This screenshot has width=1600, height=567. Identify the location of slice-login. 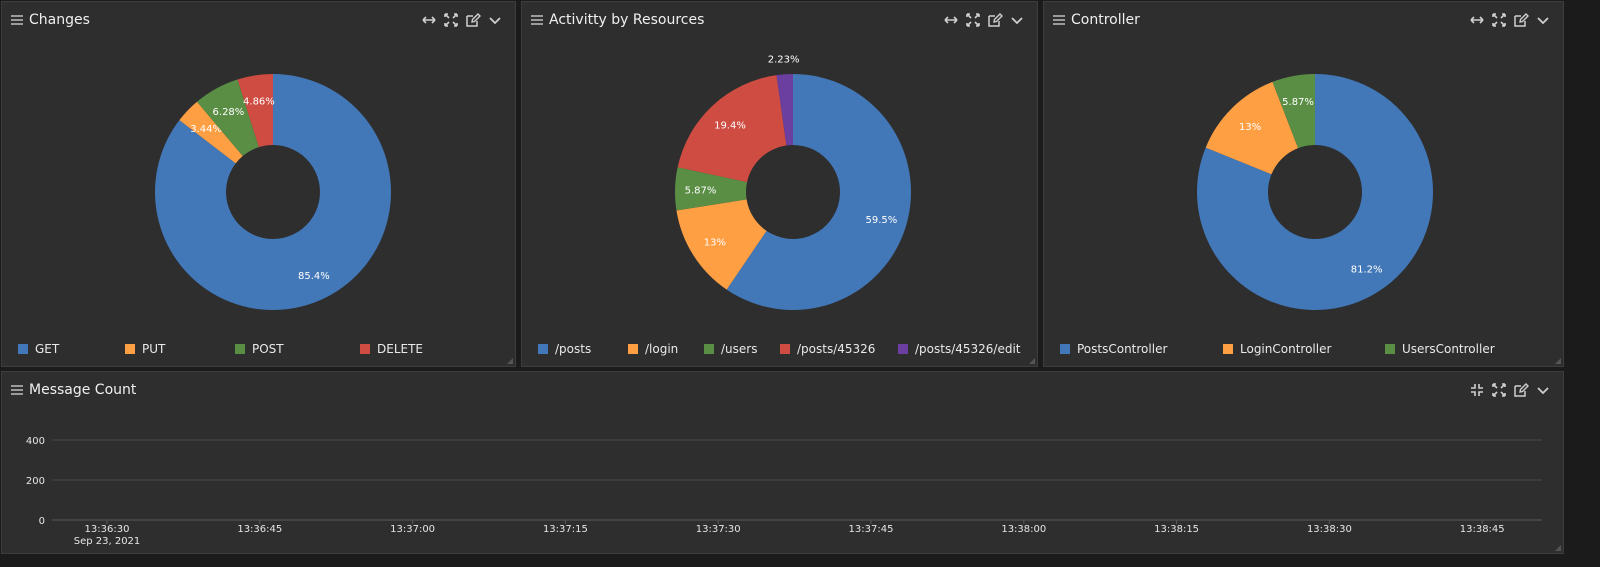
(721, 244).